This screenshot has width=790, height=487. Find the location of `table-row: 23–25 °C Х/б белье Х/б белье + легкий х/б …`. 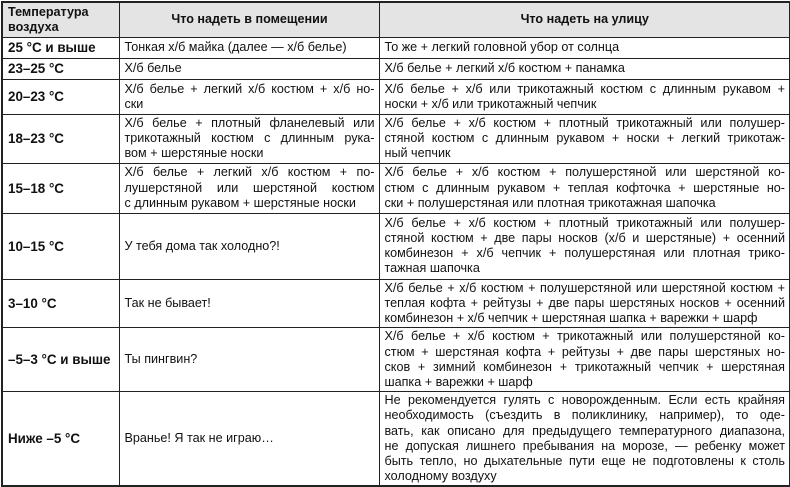

table-row: 23–25 °C Х/б белье Х/б белье + легкий х/б … is located at coordinates (395, 69).